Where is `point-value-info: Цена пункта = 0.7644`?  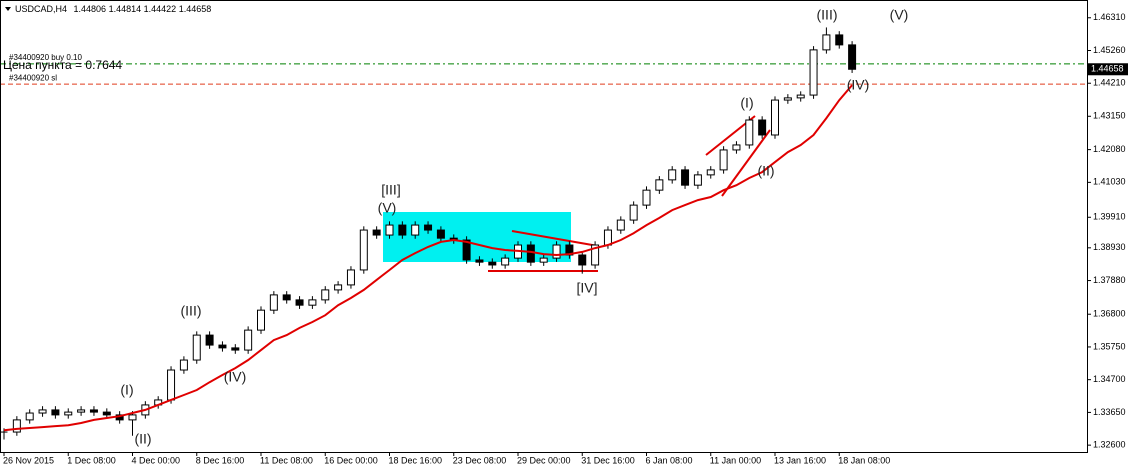
point-value-info: Цена пункта = 0.7644 is located at coordinates (62, 65).